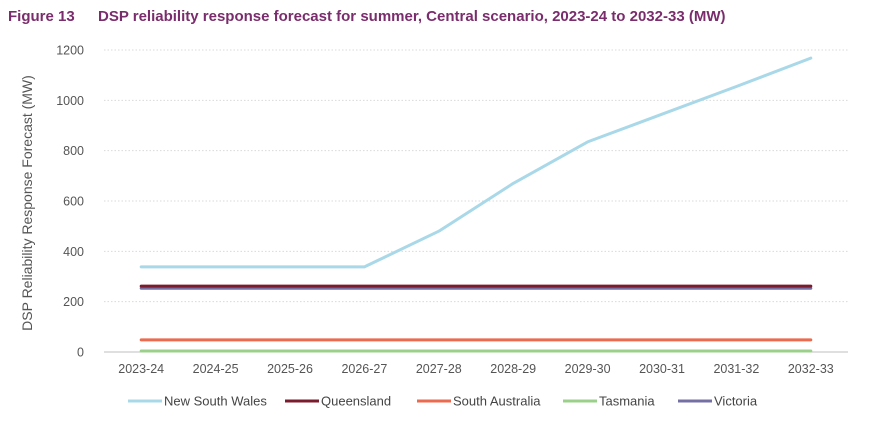 The width and height of the screenshot is (878, 426). What do you see at coordinates (216, 369) in the screenshot?
I see `x-tick-label: 2024-25` at bounding box center [216, 369].